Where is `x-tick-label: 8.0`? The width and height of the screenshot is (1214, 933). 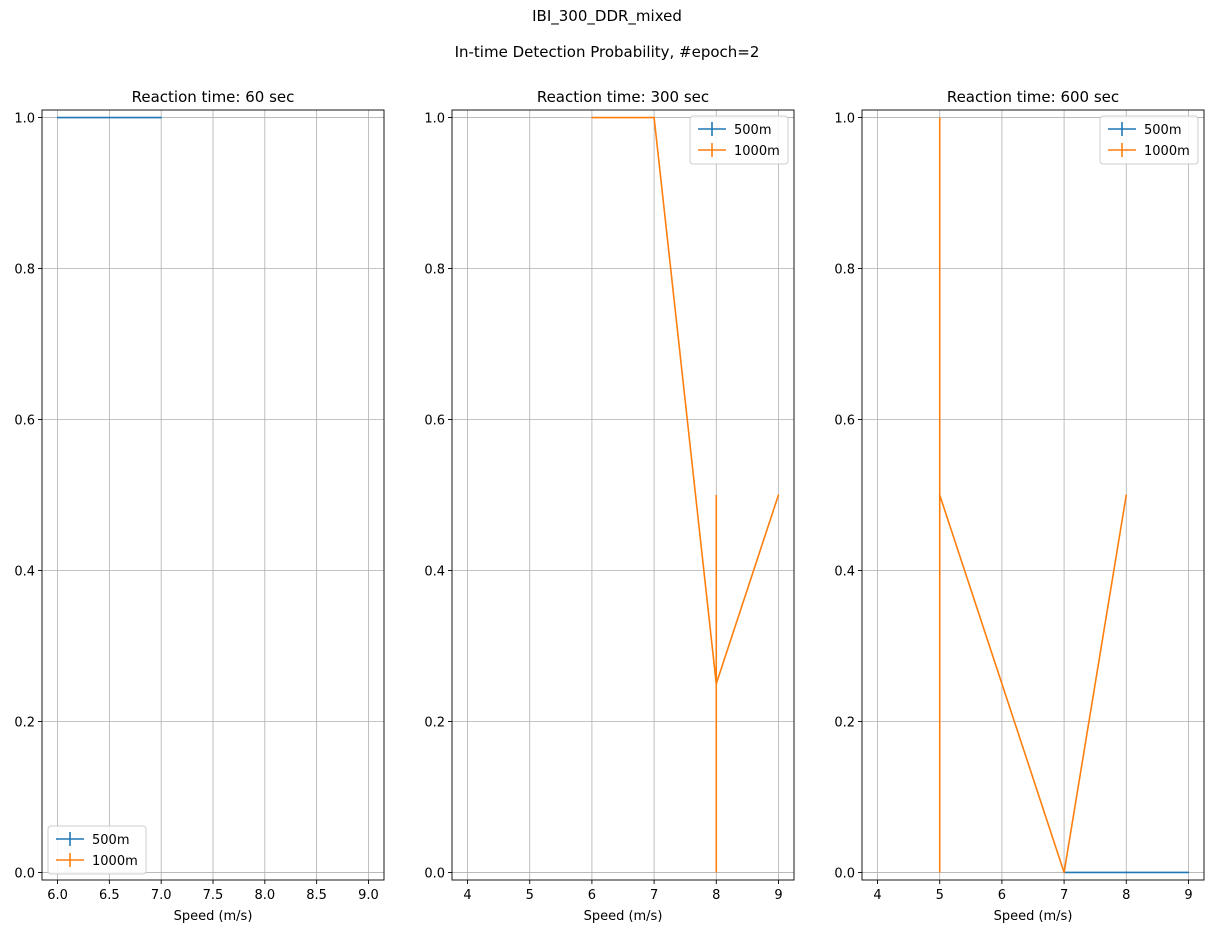 x-tick-label: 8.0 is located at coordinates (264, 895).